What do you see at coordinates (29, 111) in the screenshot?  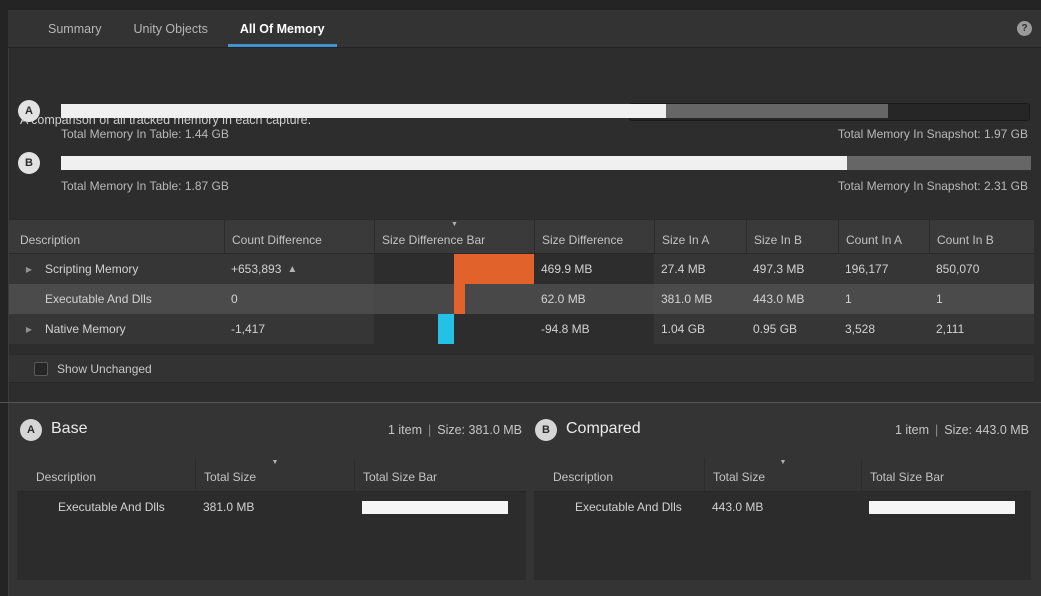 I see `snapshot-a-badge: A` at bounding box center [29, 111].